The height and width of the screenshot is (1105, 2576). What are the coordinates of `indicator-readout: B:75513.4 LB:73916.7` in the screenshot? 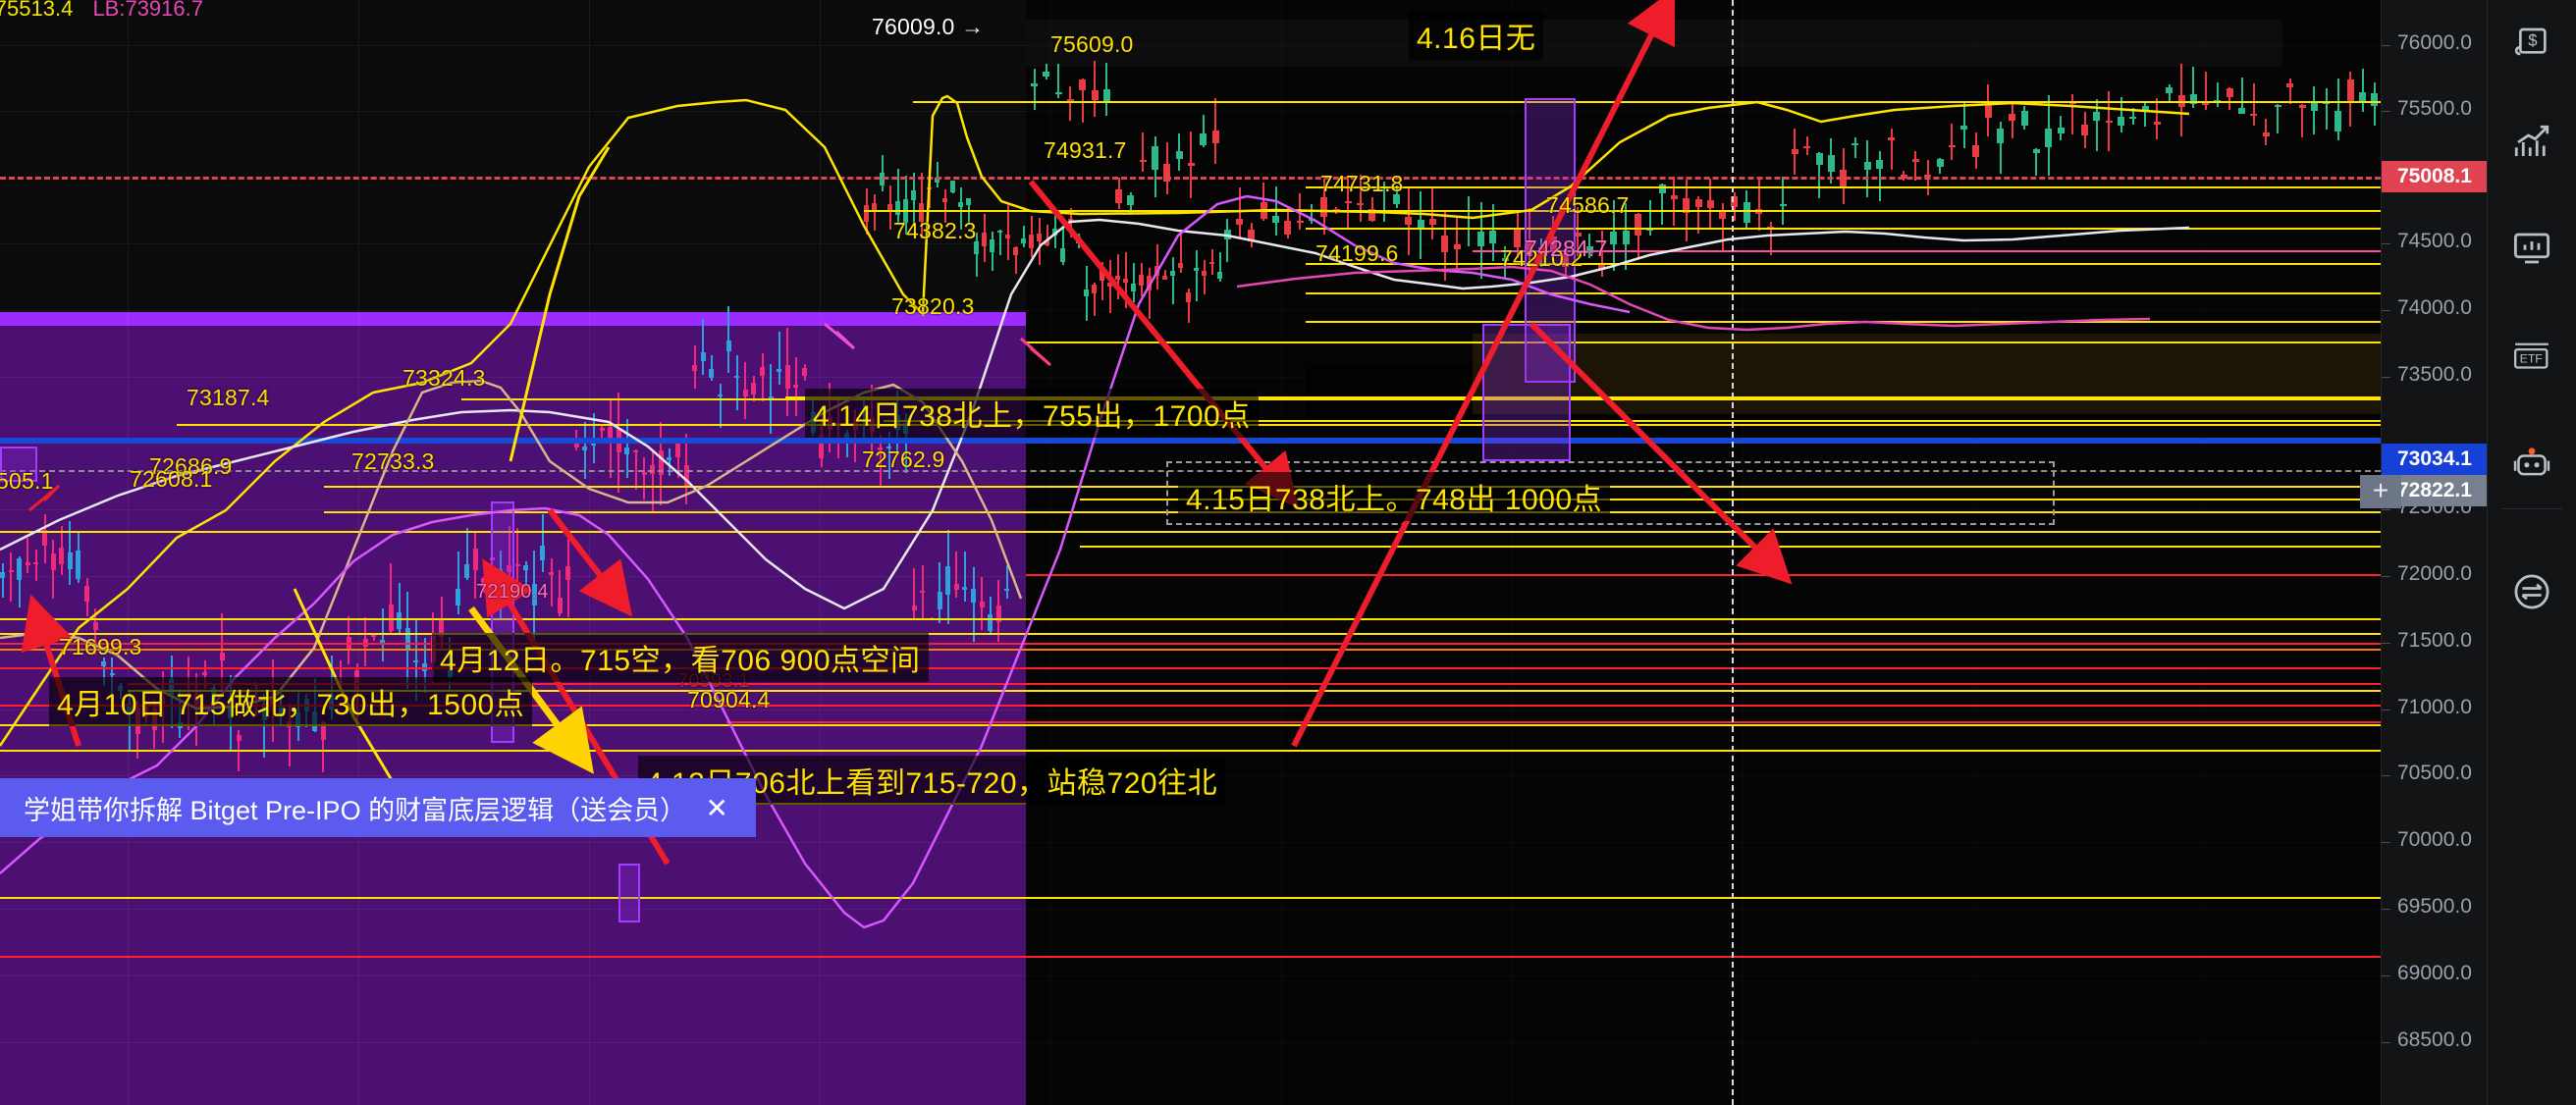 It's located at (101, 11).